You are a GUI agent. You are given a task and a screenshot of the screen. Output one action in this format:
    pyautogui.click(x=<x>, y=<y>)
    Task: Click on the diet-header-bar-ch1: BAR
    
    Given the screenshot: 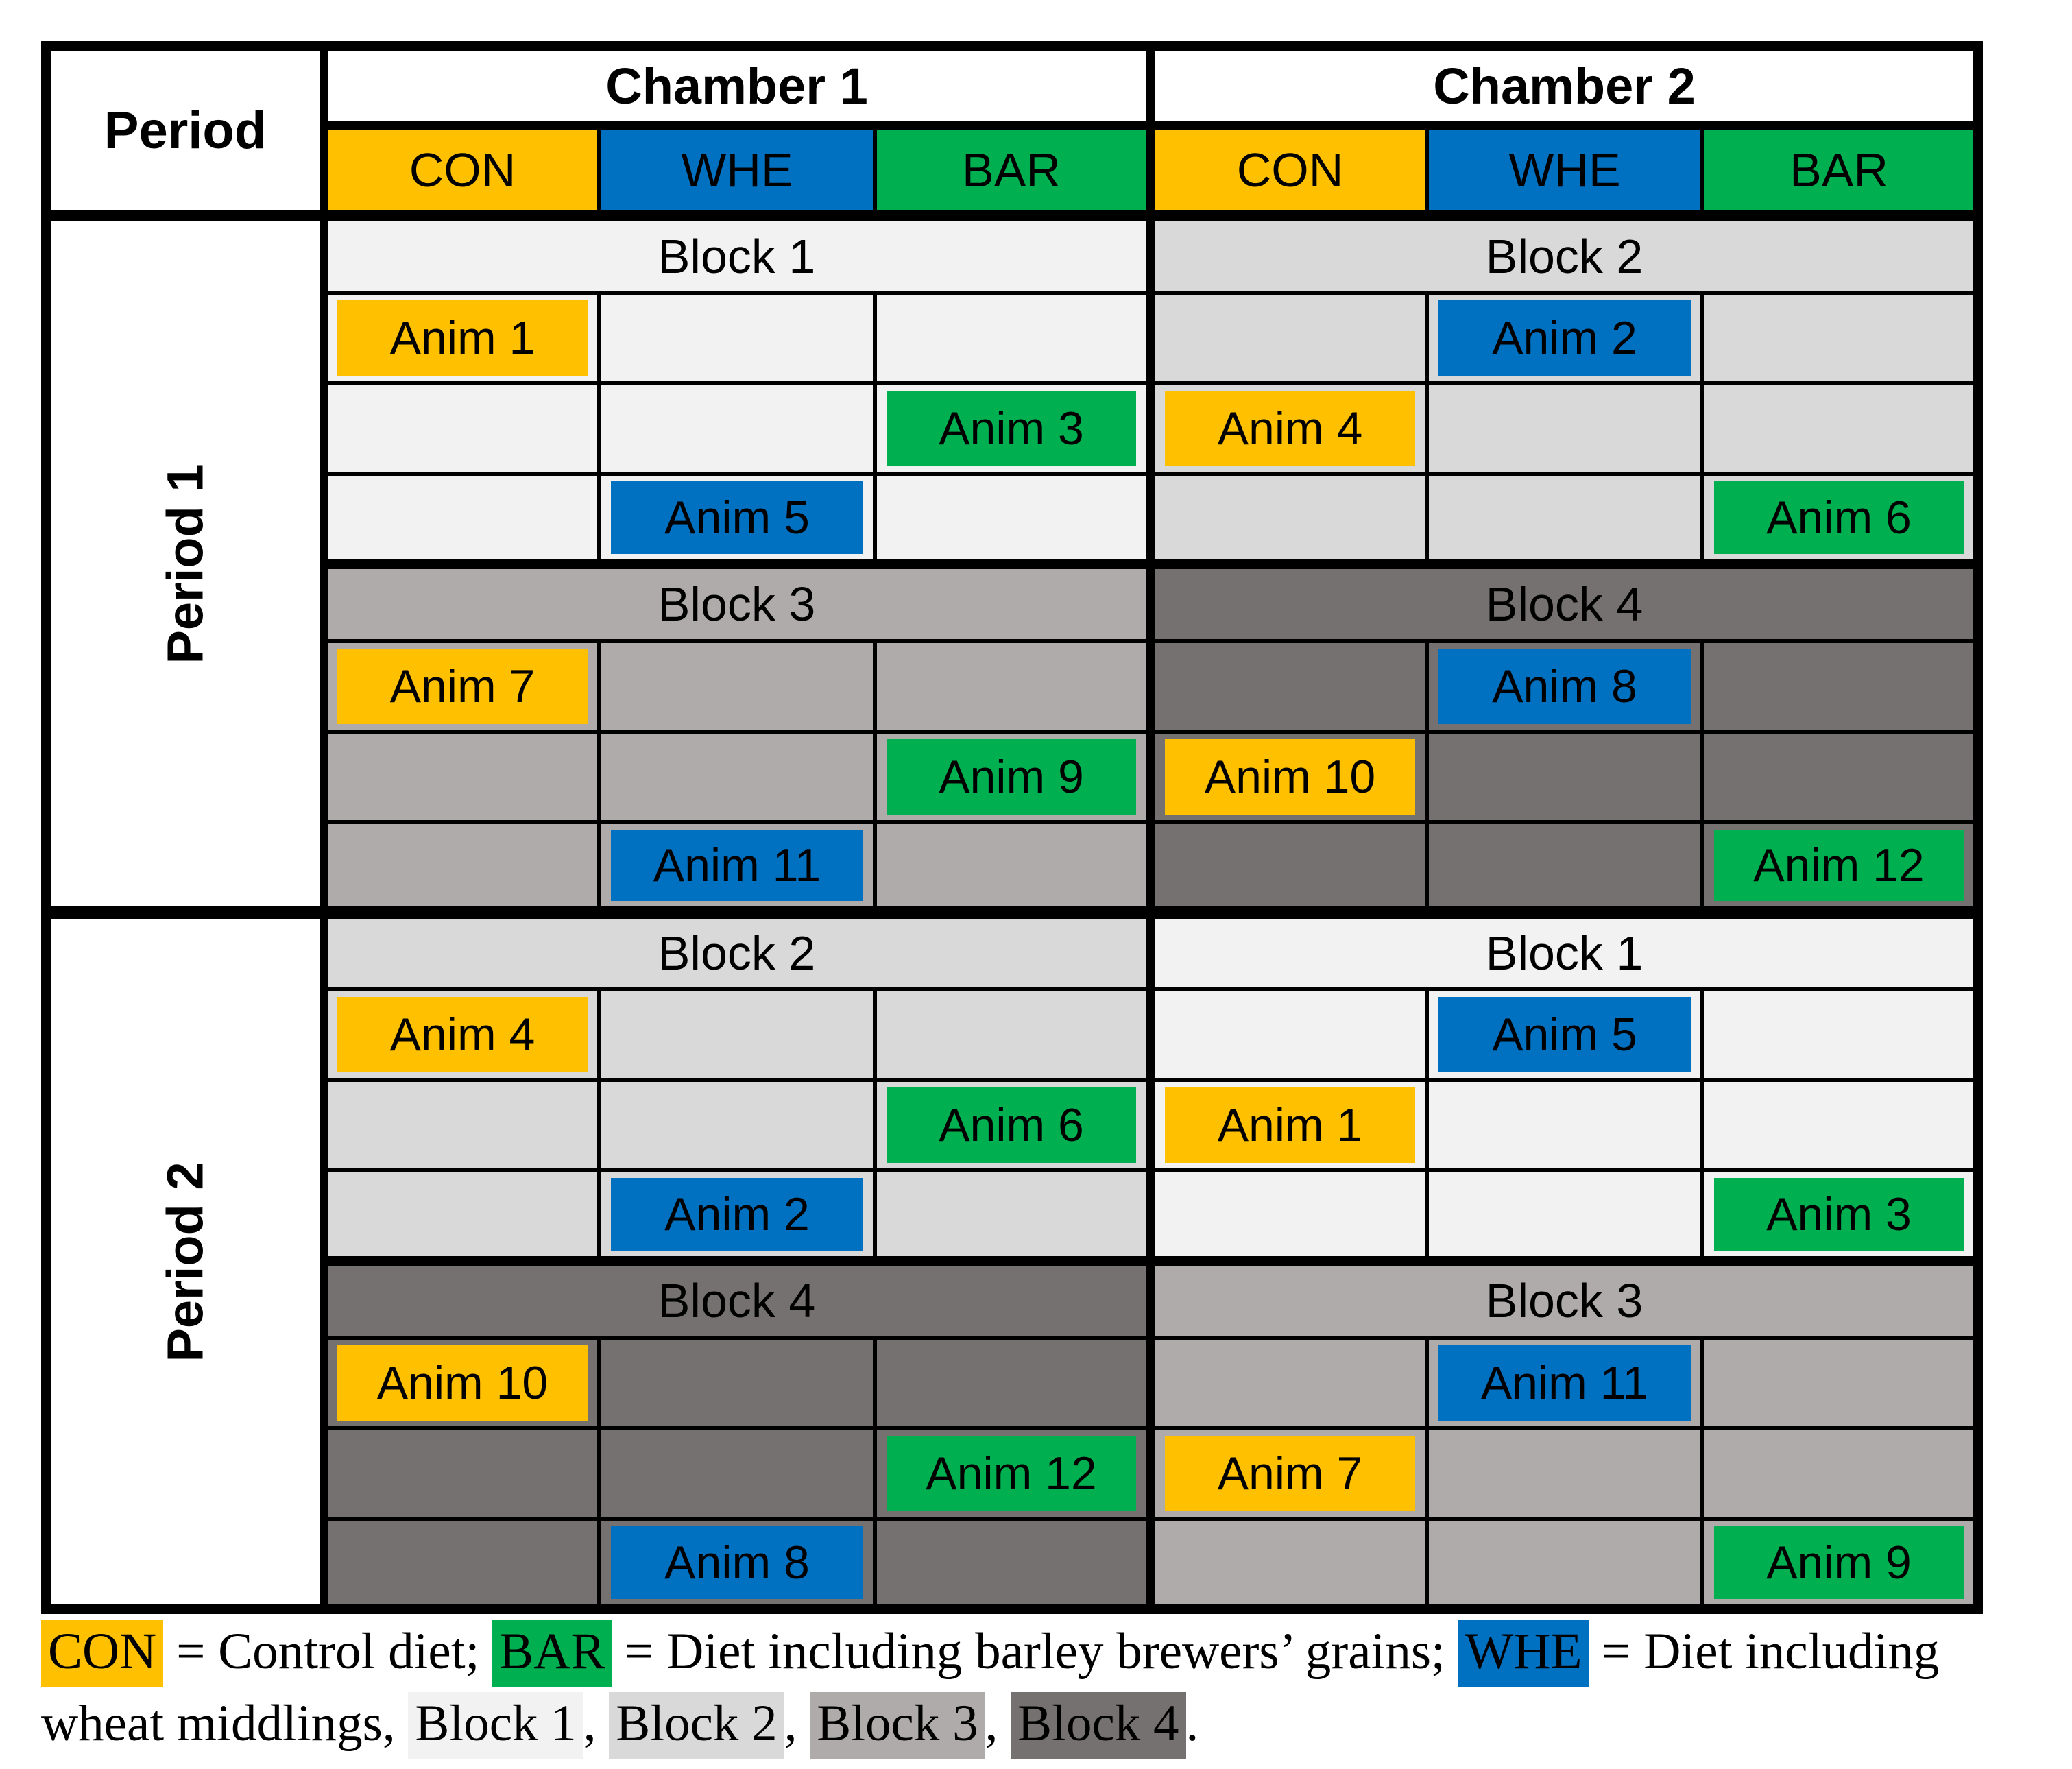 What is the action you would take?
    pyautogui.click(x=1013, y=172)
    